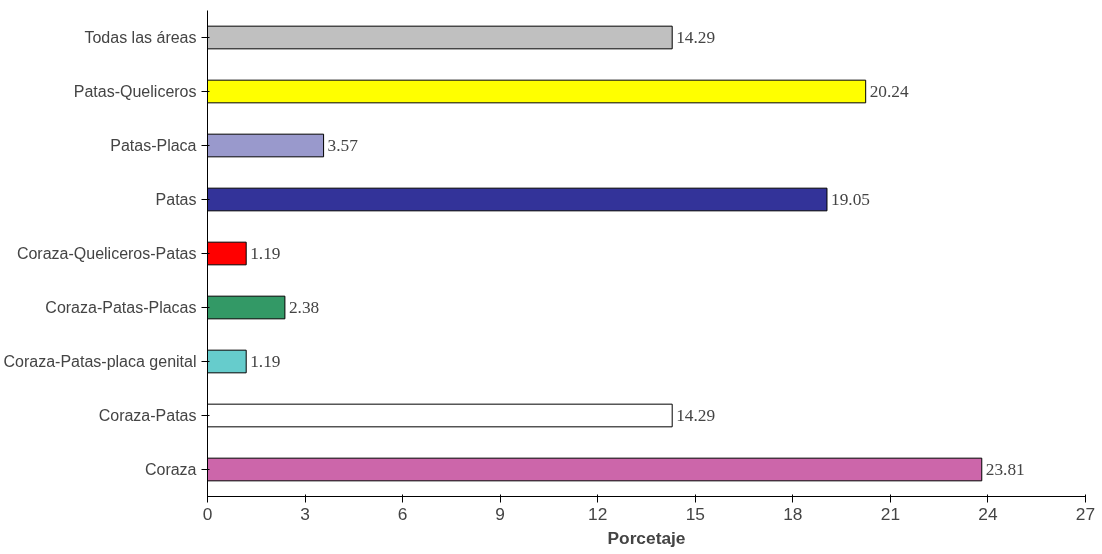 The width and height of the screenshot is (1102, 554). What do you see at coordinates (207, 513) in the screenshot?
I see `x-tick-label: 0` at bounding box center [207, 513].